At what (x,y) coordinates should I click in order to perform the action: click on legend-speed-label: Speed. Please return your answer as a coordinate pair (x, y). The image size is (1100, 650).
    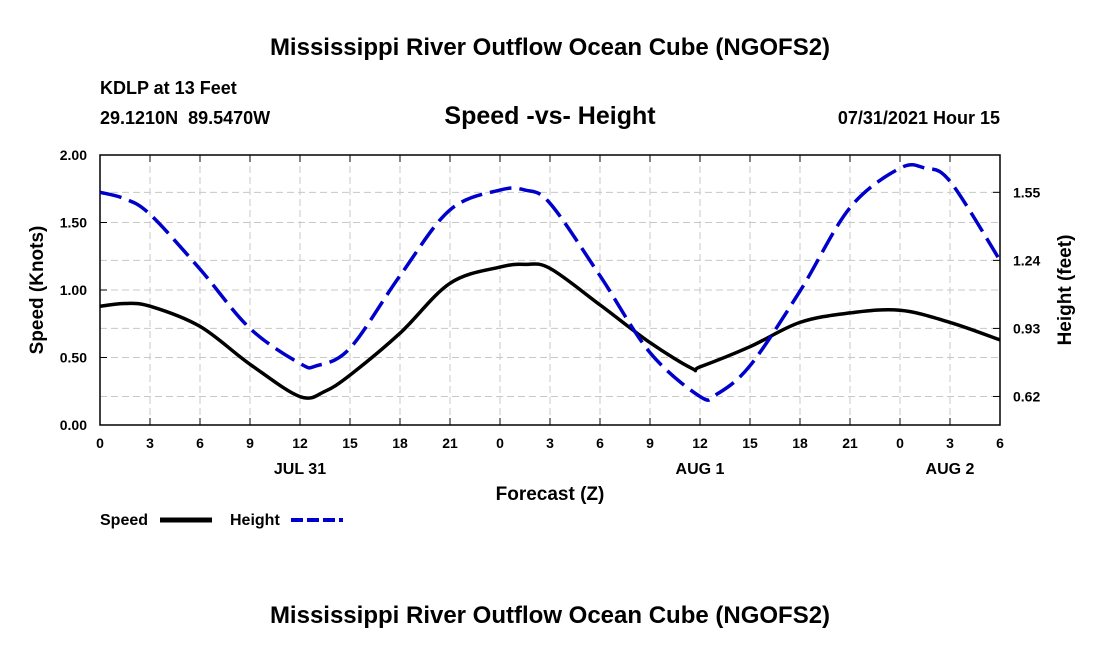
    Looking at the image, I should click on (124, 520).